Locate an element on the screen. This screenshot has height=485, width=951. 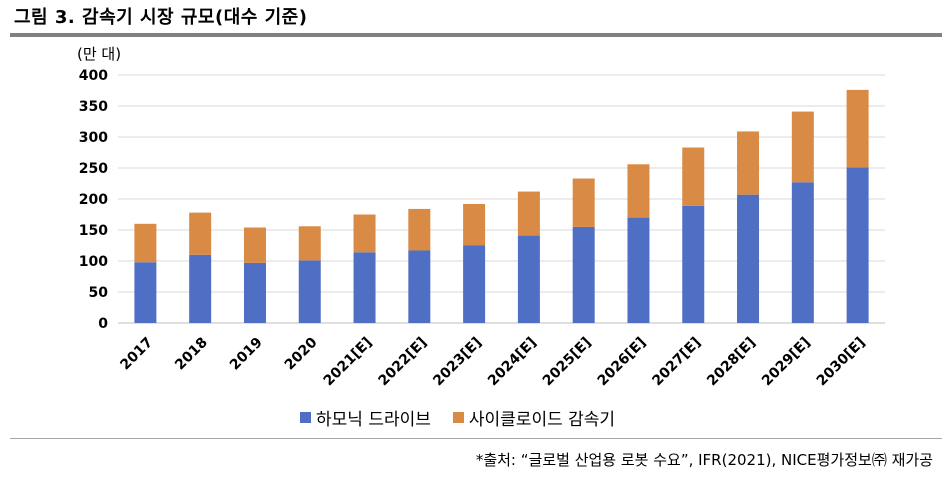
x-tick-label-2021E: 2021[E] is located at coordinates (348, 362).